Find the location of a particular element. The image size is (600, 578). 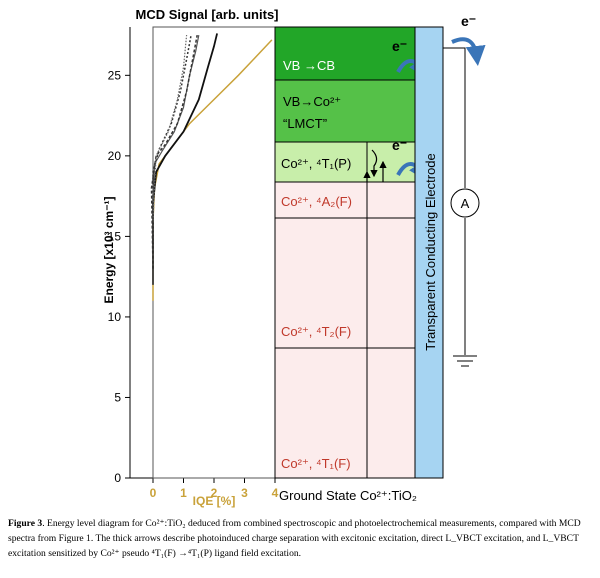

iqe-curve is located at coordinates (212, 170).